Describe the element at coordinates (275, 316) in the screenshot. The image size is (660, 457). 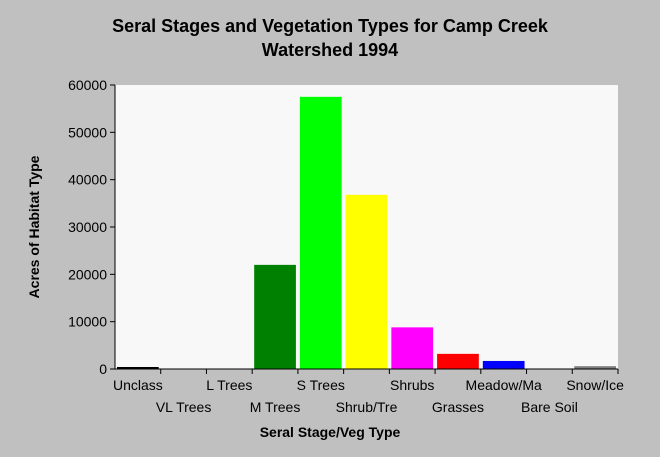
I see `bar-m-trees` at that location.